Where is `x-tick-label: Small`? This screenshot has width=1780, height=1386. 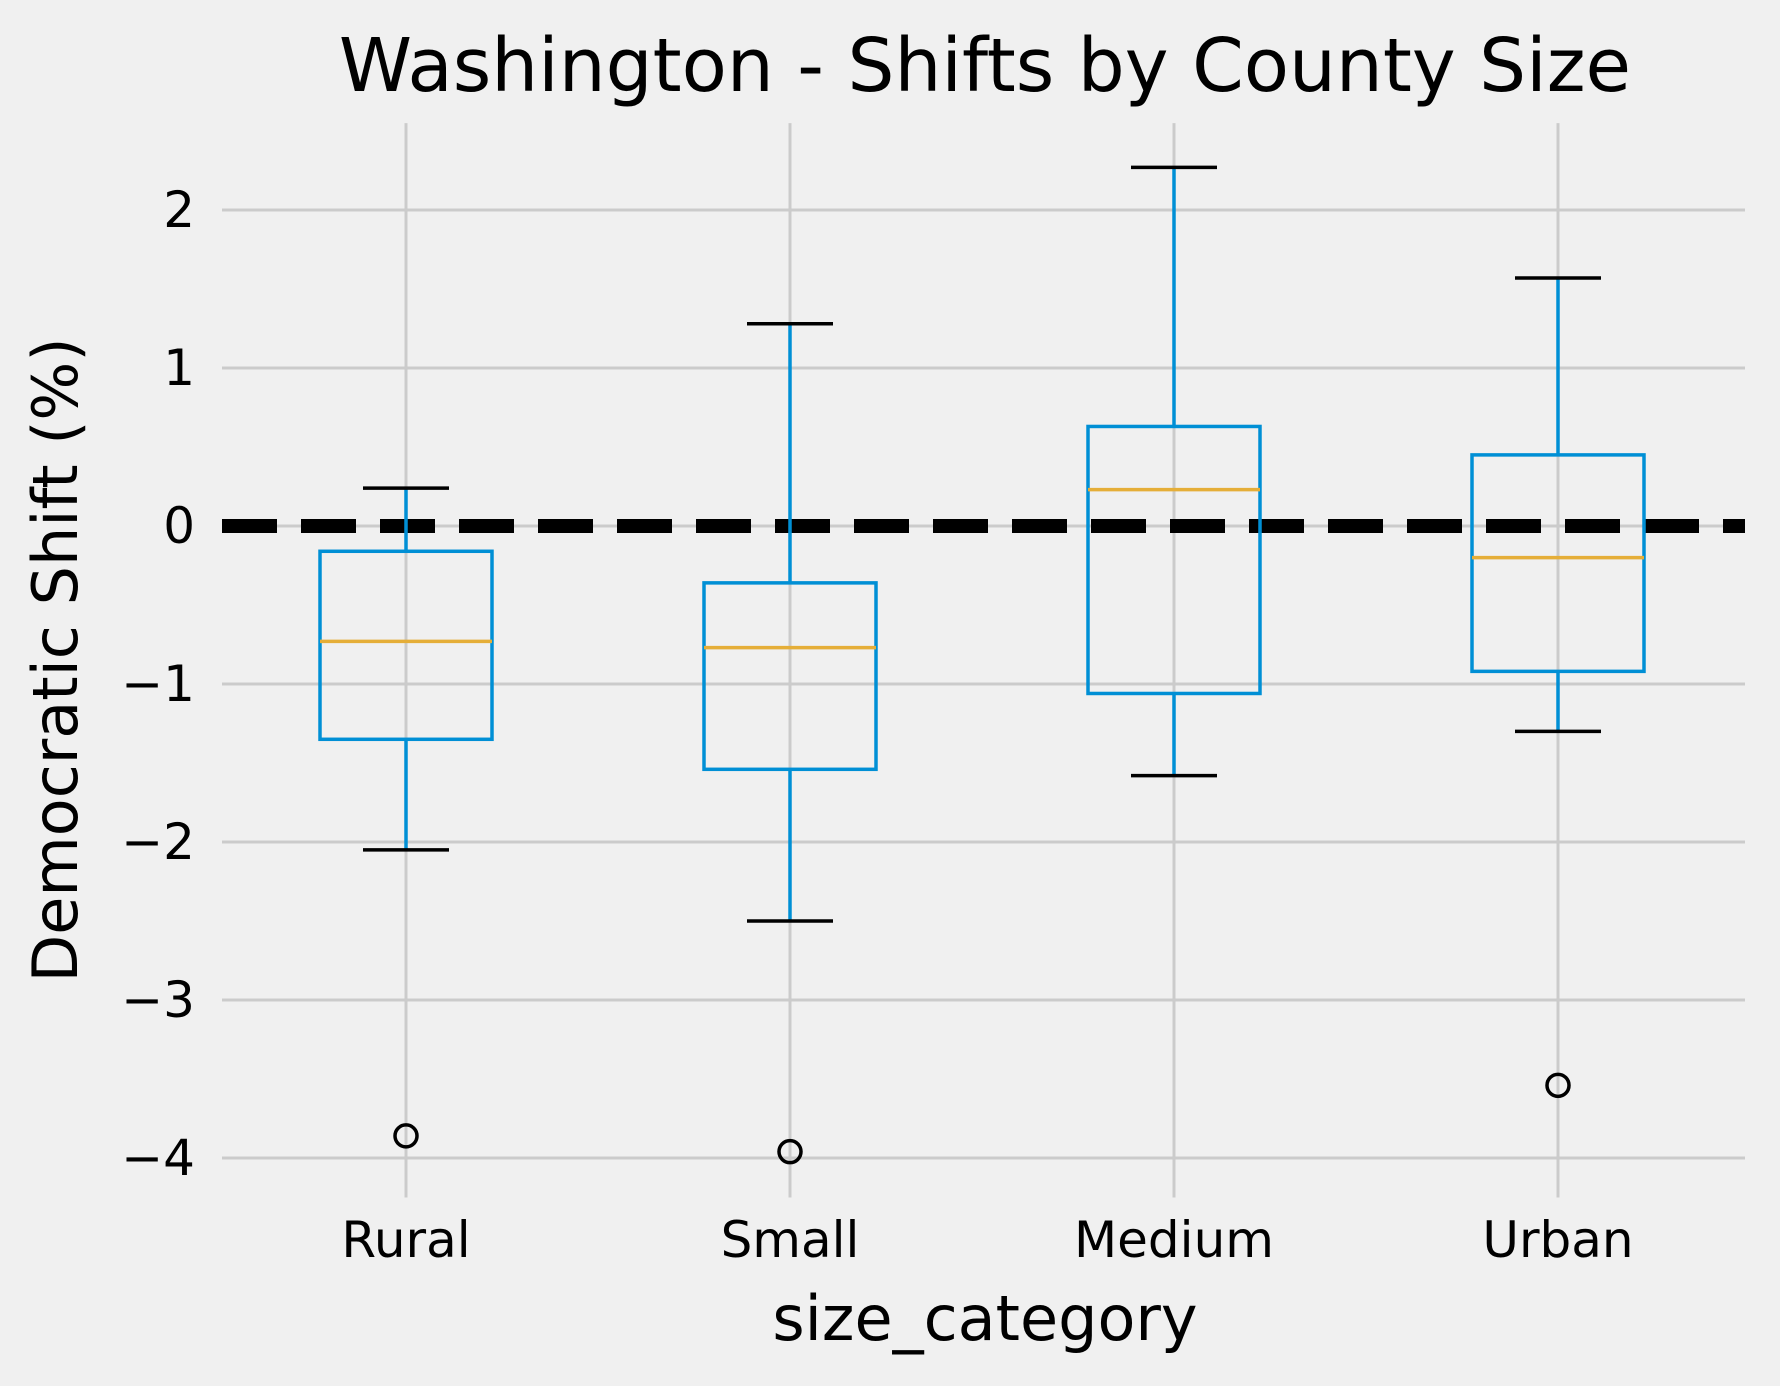
x-tick-label: Small is located at coordinates (790, 1240).